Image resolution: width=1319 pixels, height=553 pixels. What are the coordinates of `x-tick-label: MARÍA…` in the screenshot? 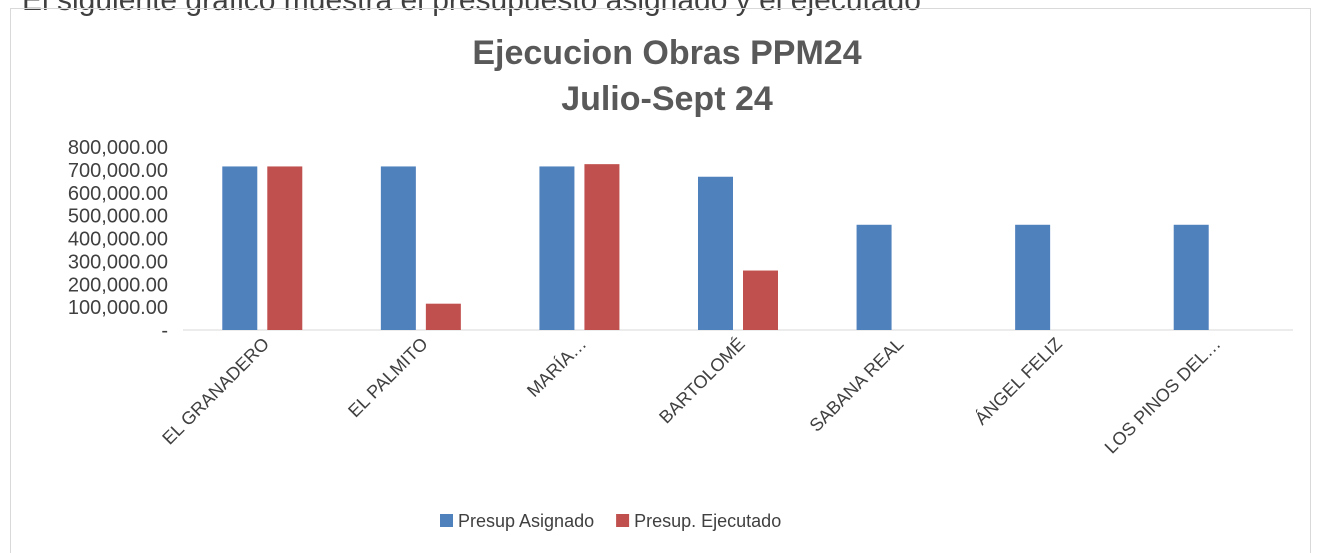 It's located at (556, 367).